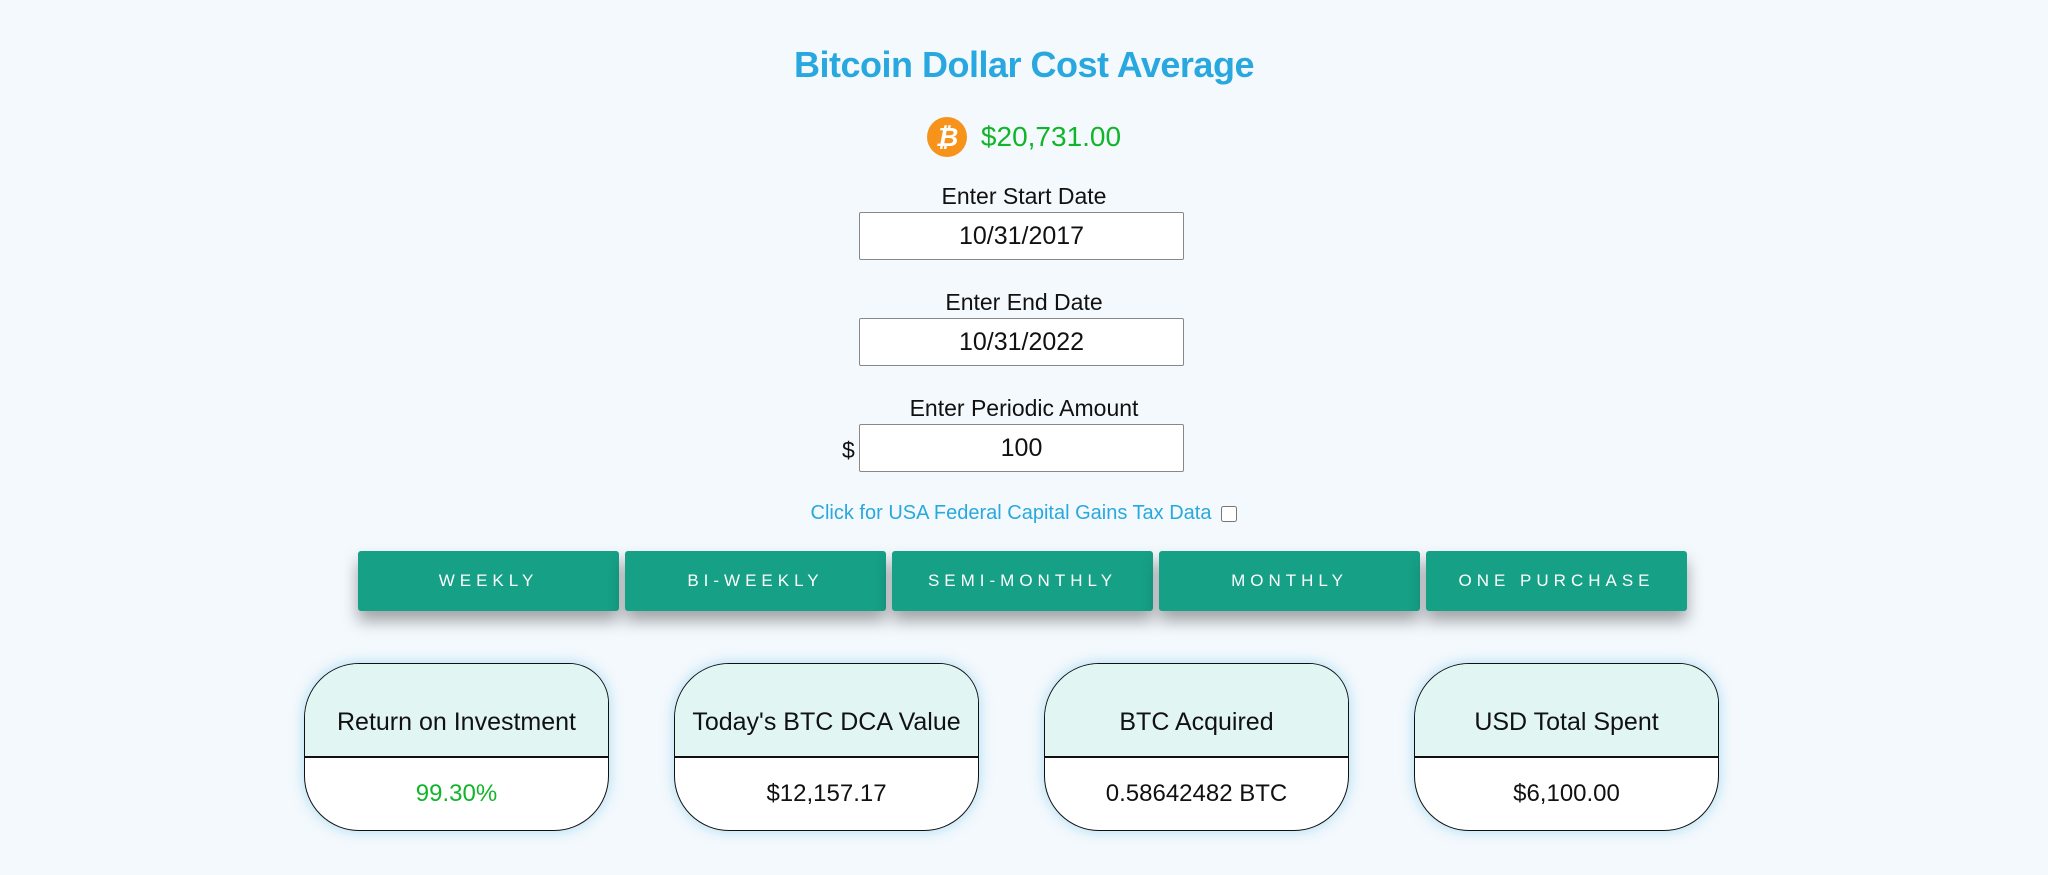 The height and width of the screenshot is (875, 2048). I want to click on card-value: 99.30%, so click(456, 793).